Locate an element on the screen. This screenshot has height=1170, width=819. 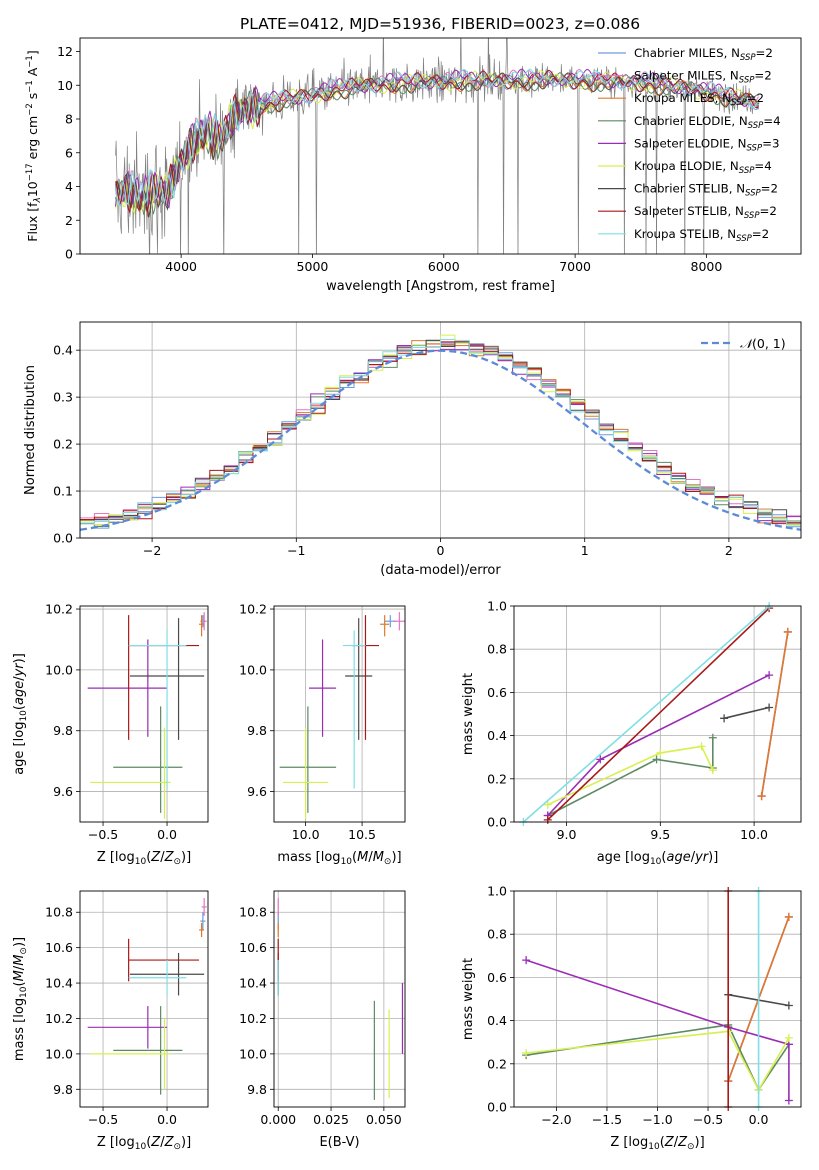
y-tick-label: 0.3 is located at coordinates (63, 397).